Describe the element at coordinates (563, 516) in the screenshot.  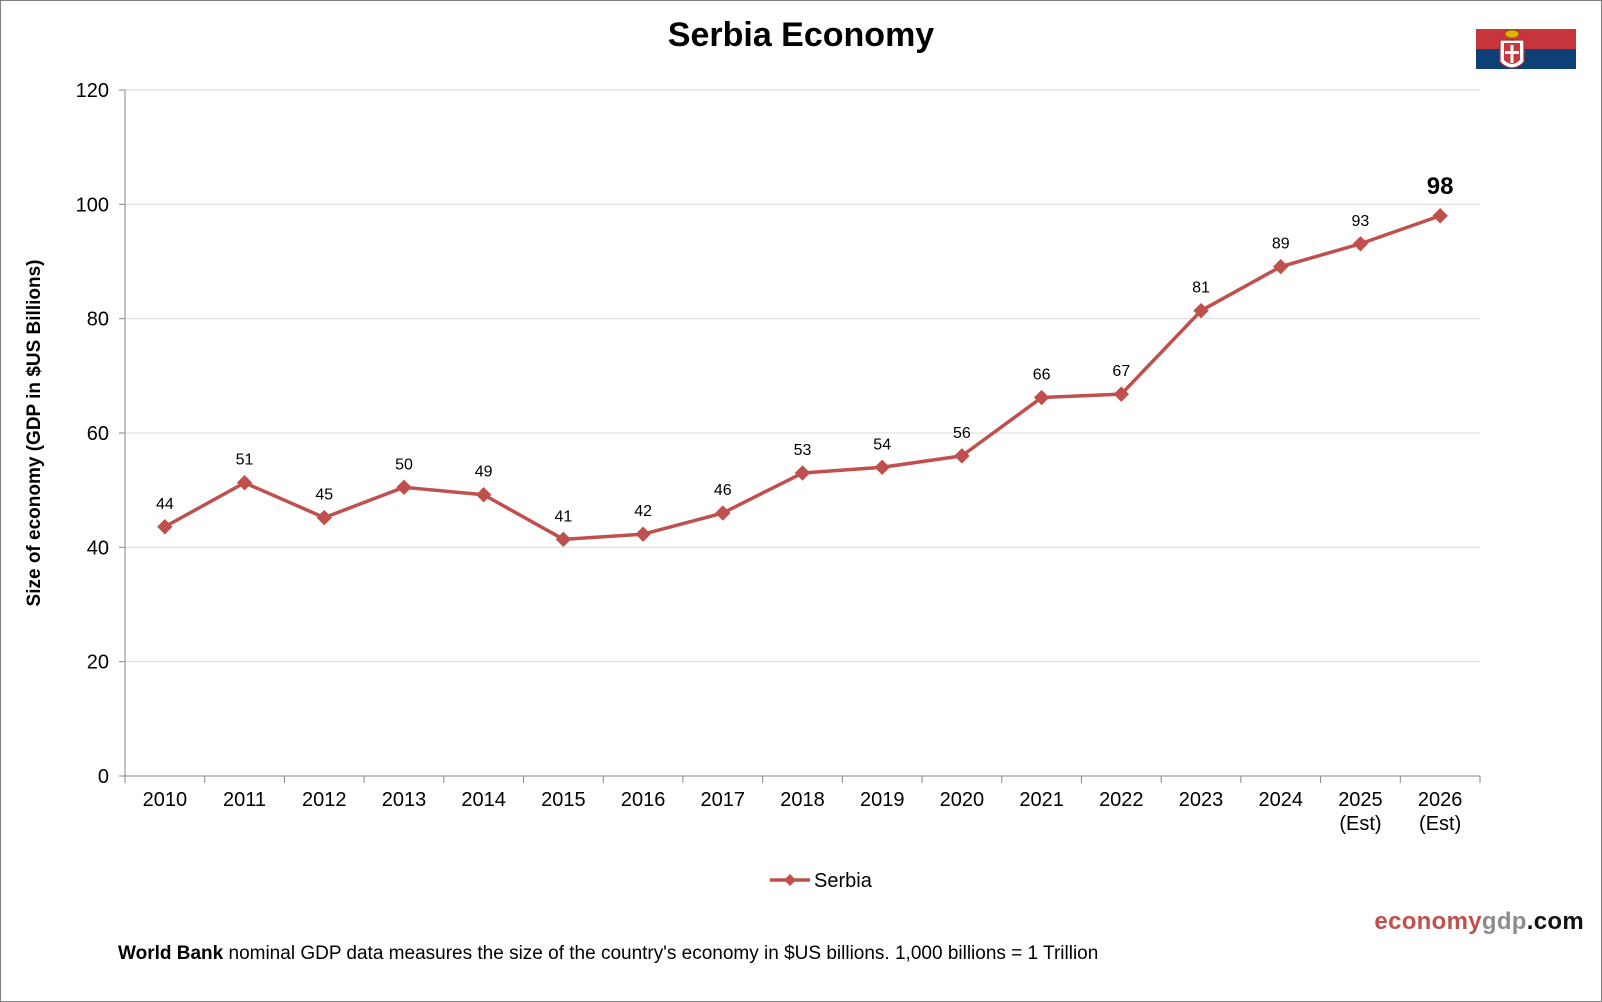
I see `data-label-2015: 41` at that location.